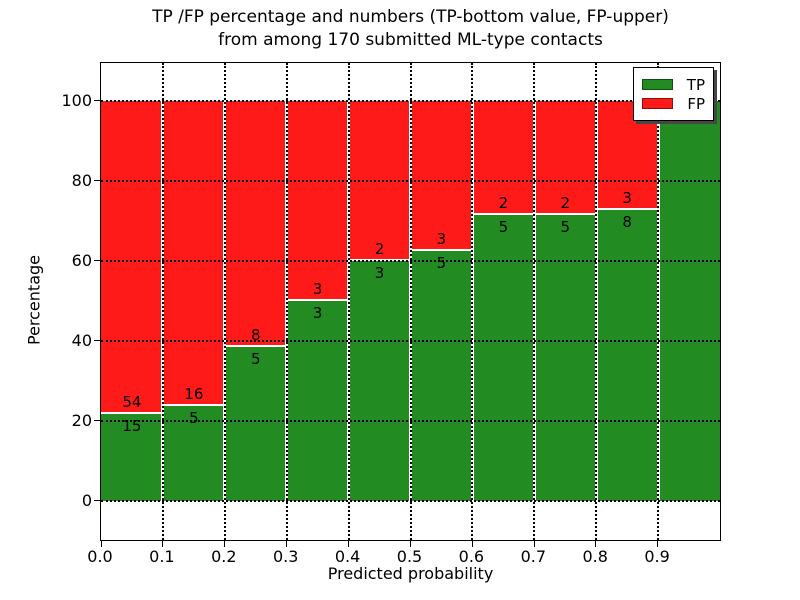  What do you see at coordinates (627, 222) in the screenshot?
I see `bar-label-tp: 8` at bounding box center [627, 222].